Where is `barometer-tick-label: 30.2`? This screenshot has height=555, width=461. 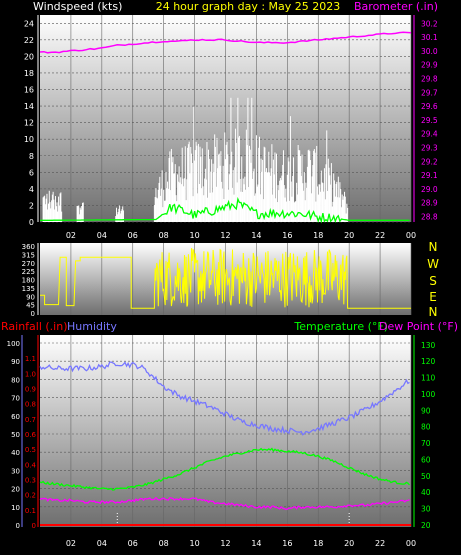
barometer-tick-label: 30.2 is located at coordinates (429, 23).